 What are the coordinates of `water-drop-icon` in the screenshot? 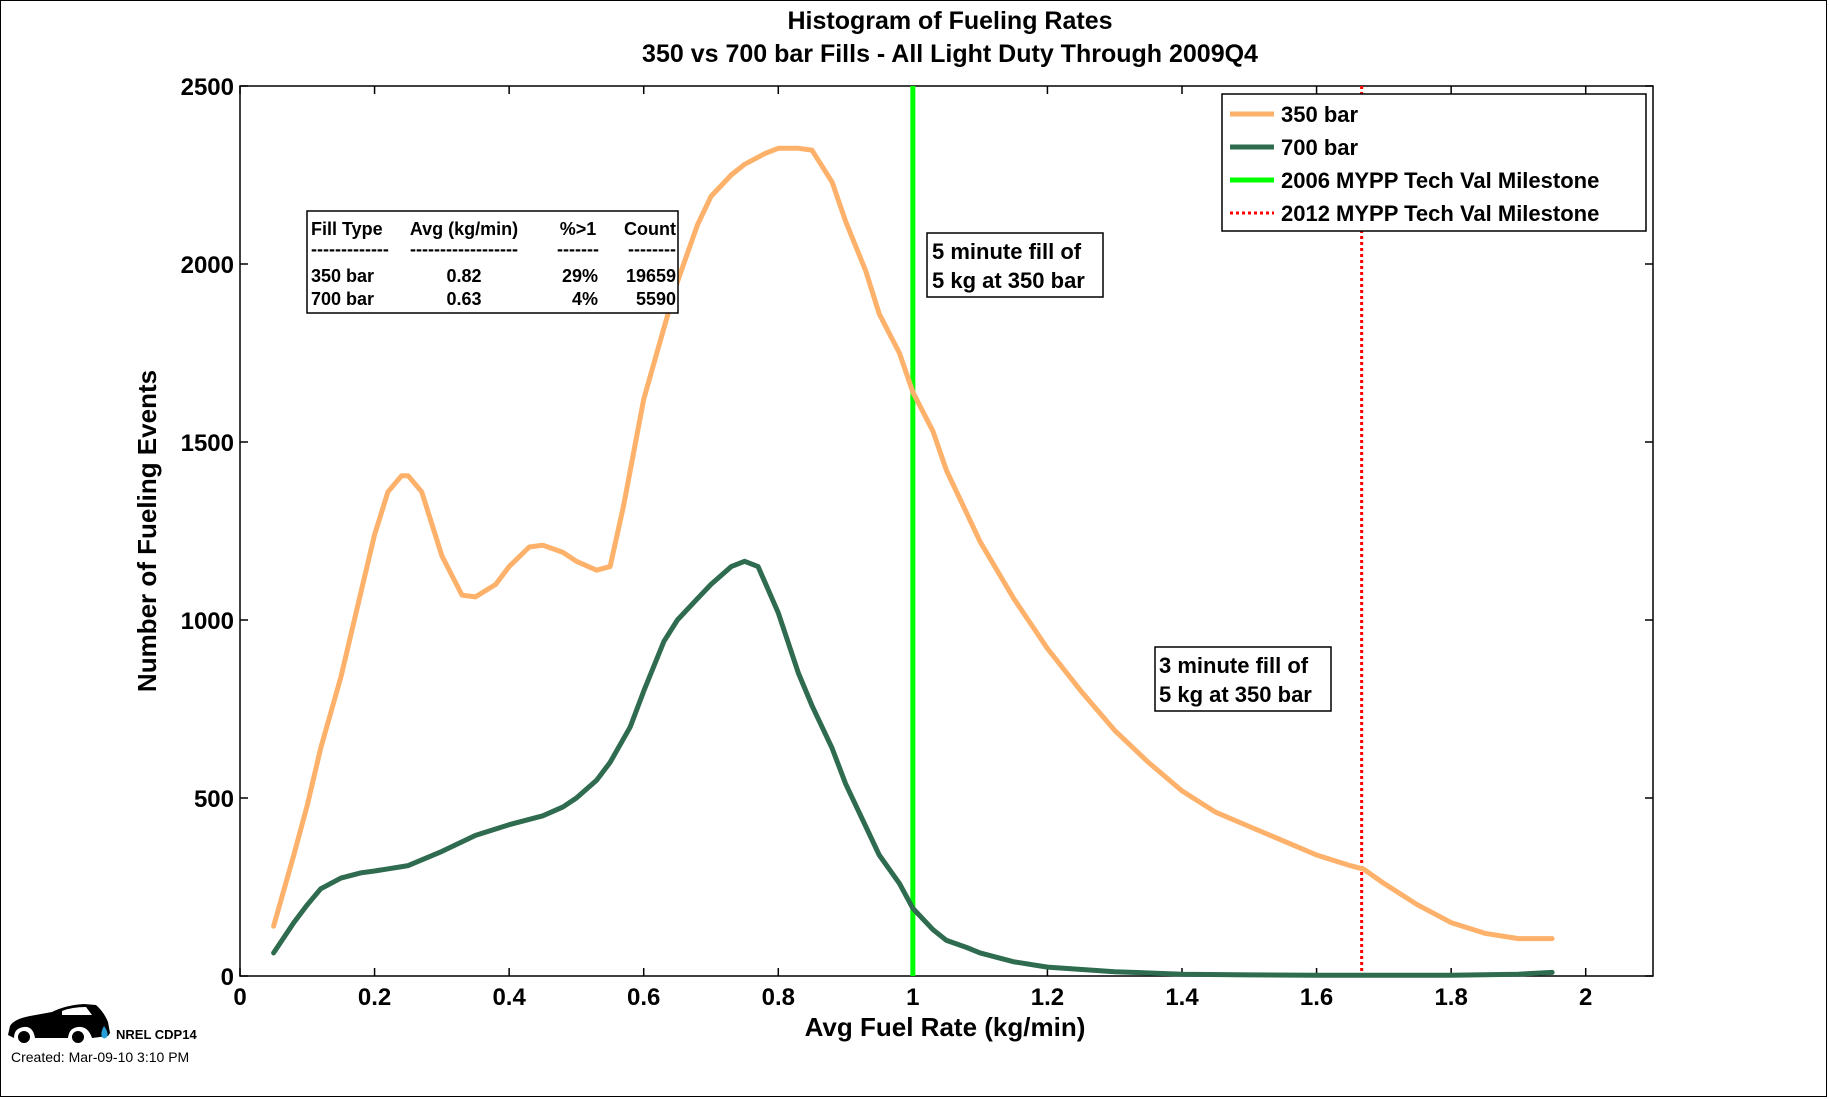 It's located at (104, 1032).